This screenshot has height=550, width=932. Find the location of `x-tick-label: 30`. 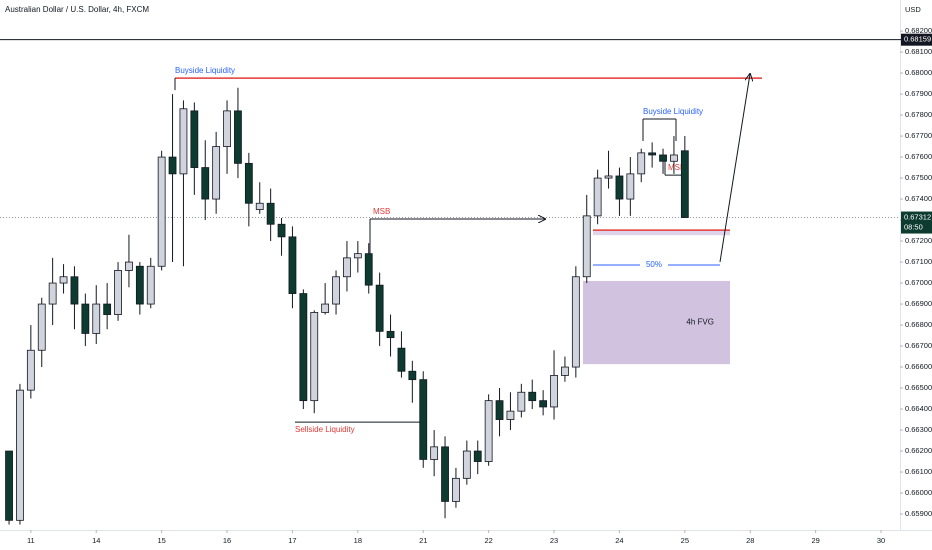

x-tick-label: 30 is located at coordinates (881, 540).